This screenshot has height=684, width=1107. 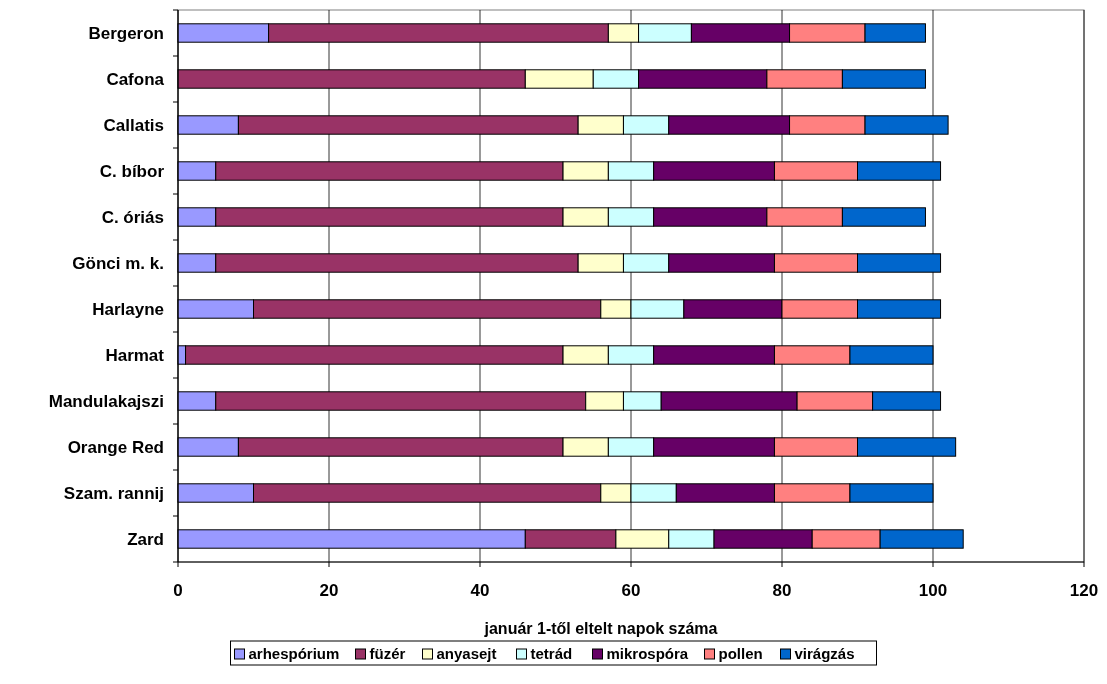 I want to click on y-tick-label: Orange Red, so click(x=115, y=447).